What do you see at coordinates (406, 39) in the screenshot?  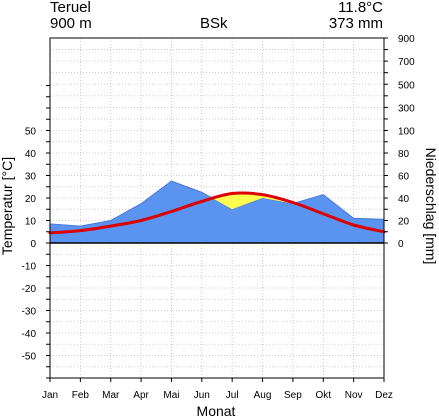 I see `y-tick-label-right: 900` at bounding box center [406, 39].